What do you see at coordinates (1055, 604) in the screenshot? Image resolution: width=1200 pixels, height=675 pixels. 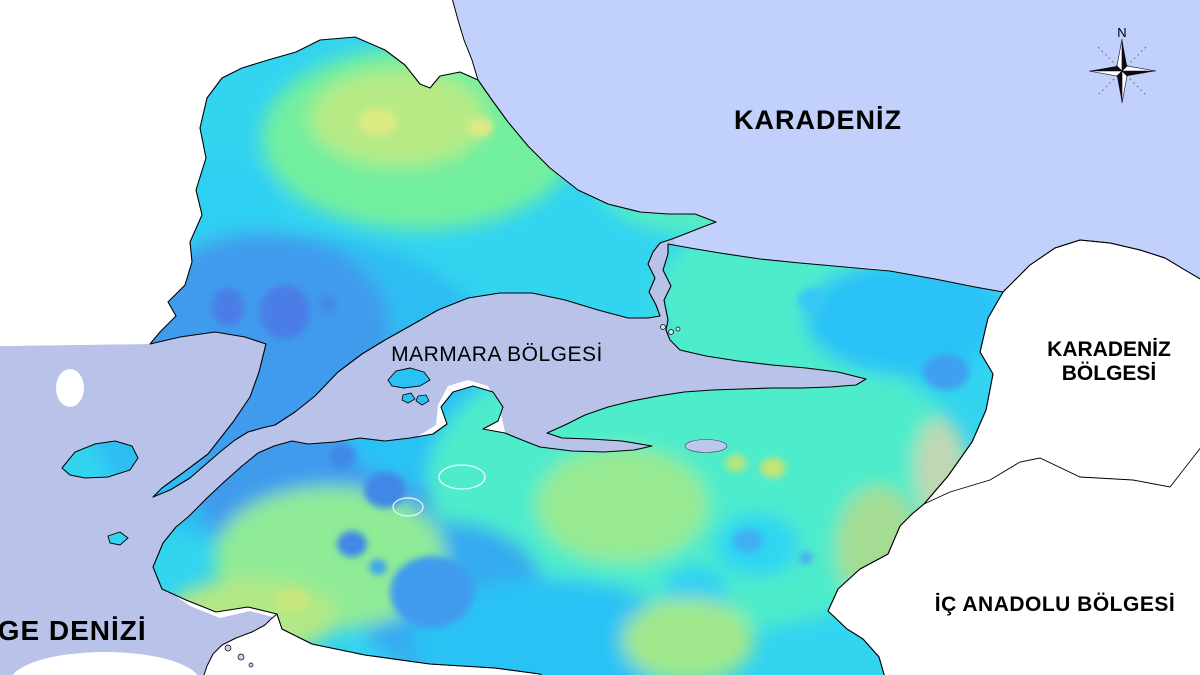 I see `label-central-anatolia-region: İÇ ANADOLU BÖLGESİ` at bounding box center [1055, 604].